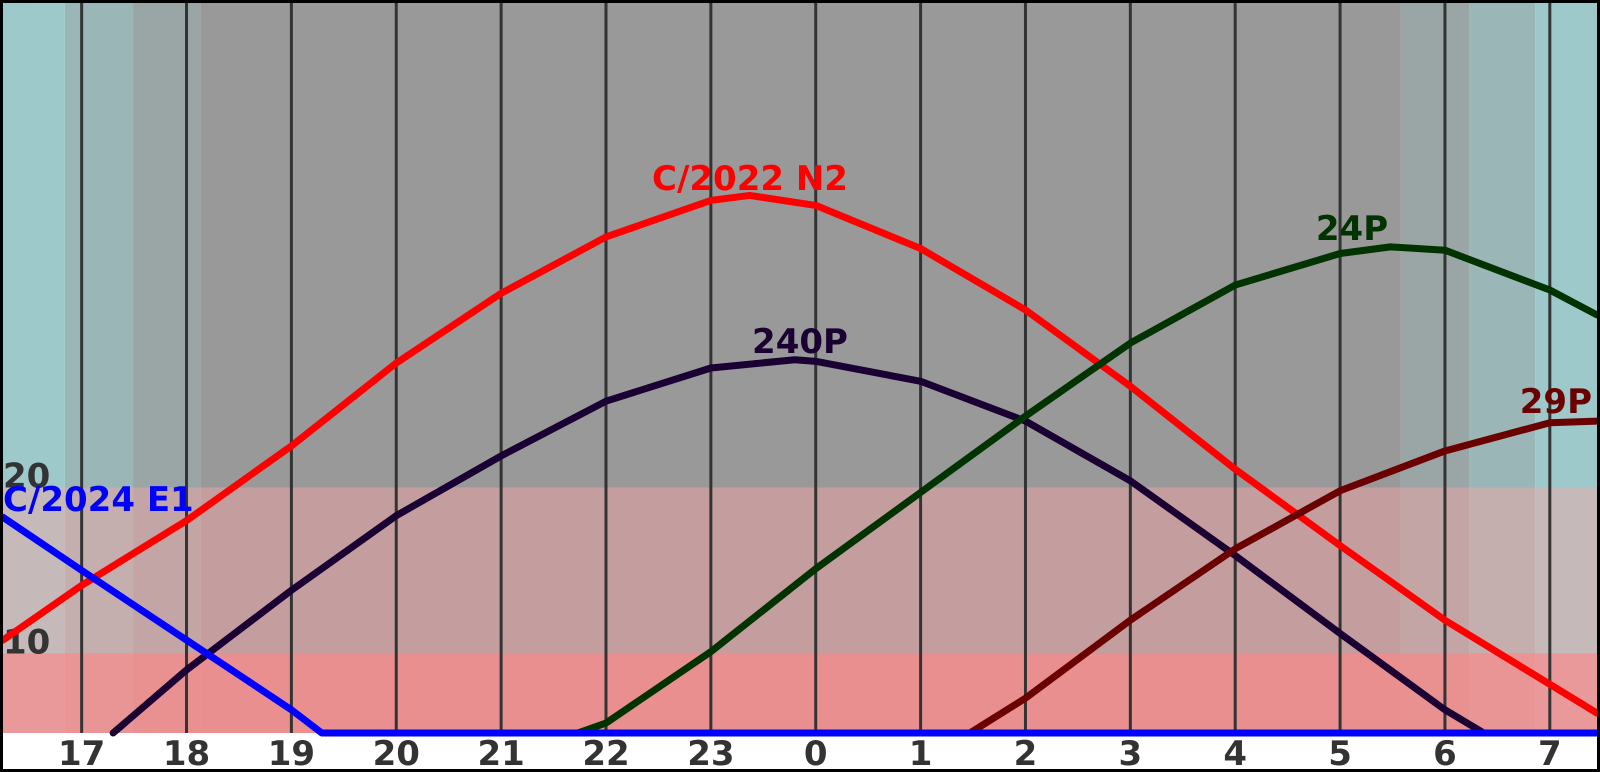 The width and height of the screenshot is (1600, 772). I want to click on x-tick-label: 0, so click(816, 753).